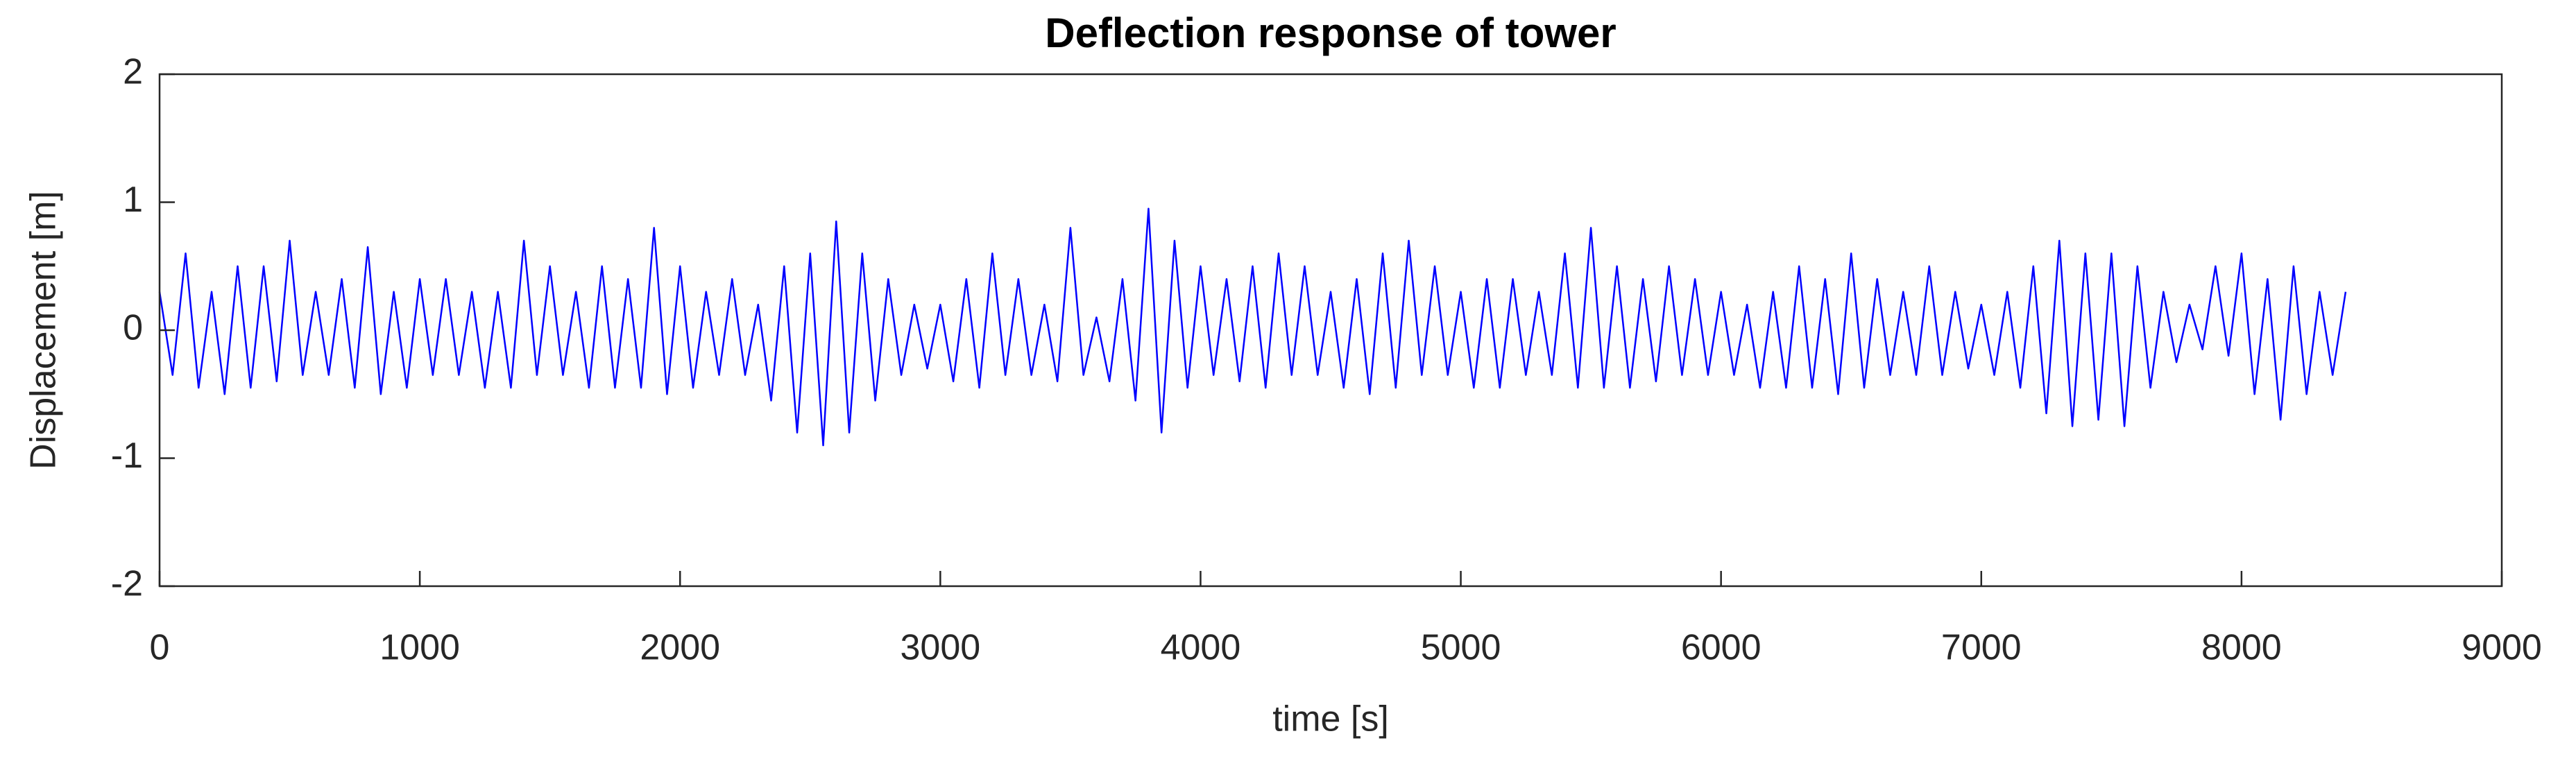 This screenshot has width=2576, height=770. What do you see at coordinates (127, 584) in the screenshot?
I see `y-tick-label: -2` at bounding box center [127, 584].